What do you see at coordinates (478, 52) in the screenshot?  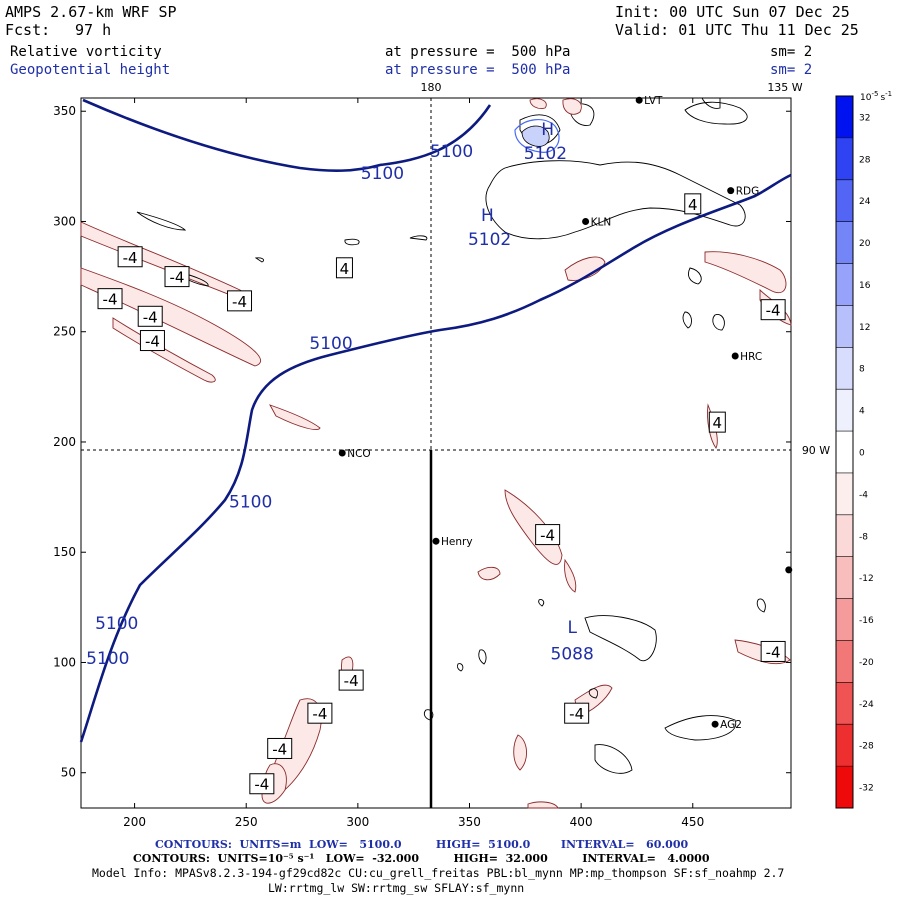 I see `field1-level: at pressure = 500 hPa` at bounding box center [478, 52].